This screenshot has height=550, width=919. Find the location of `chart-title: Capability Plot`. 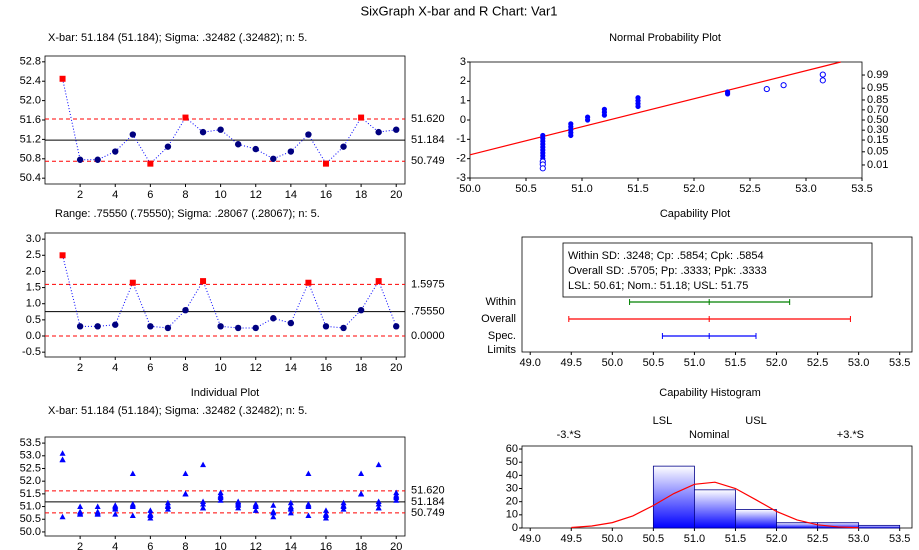

chart-title: Capability Plot is located at coordinates (695, 214).